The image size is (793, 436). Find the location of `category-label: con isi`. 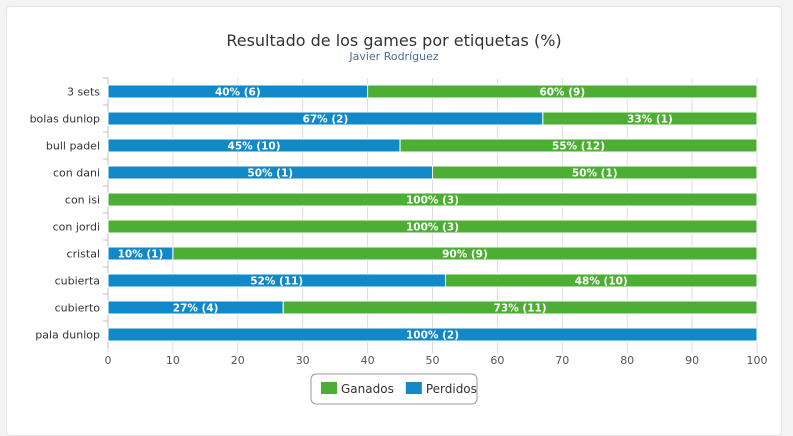

category-label: con isi is located at coordinates (82, 200).